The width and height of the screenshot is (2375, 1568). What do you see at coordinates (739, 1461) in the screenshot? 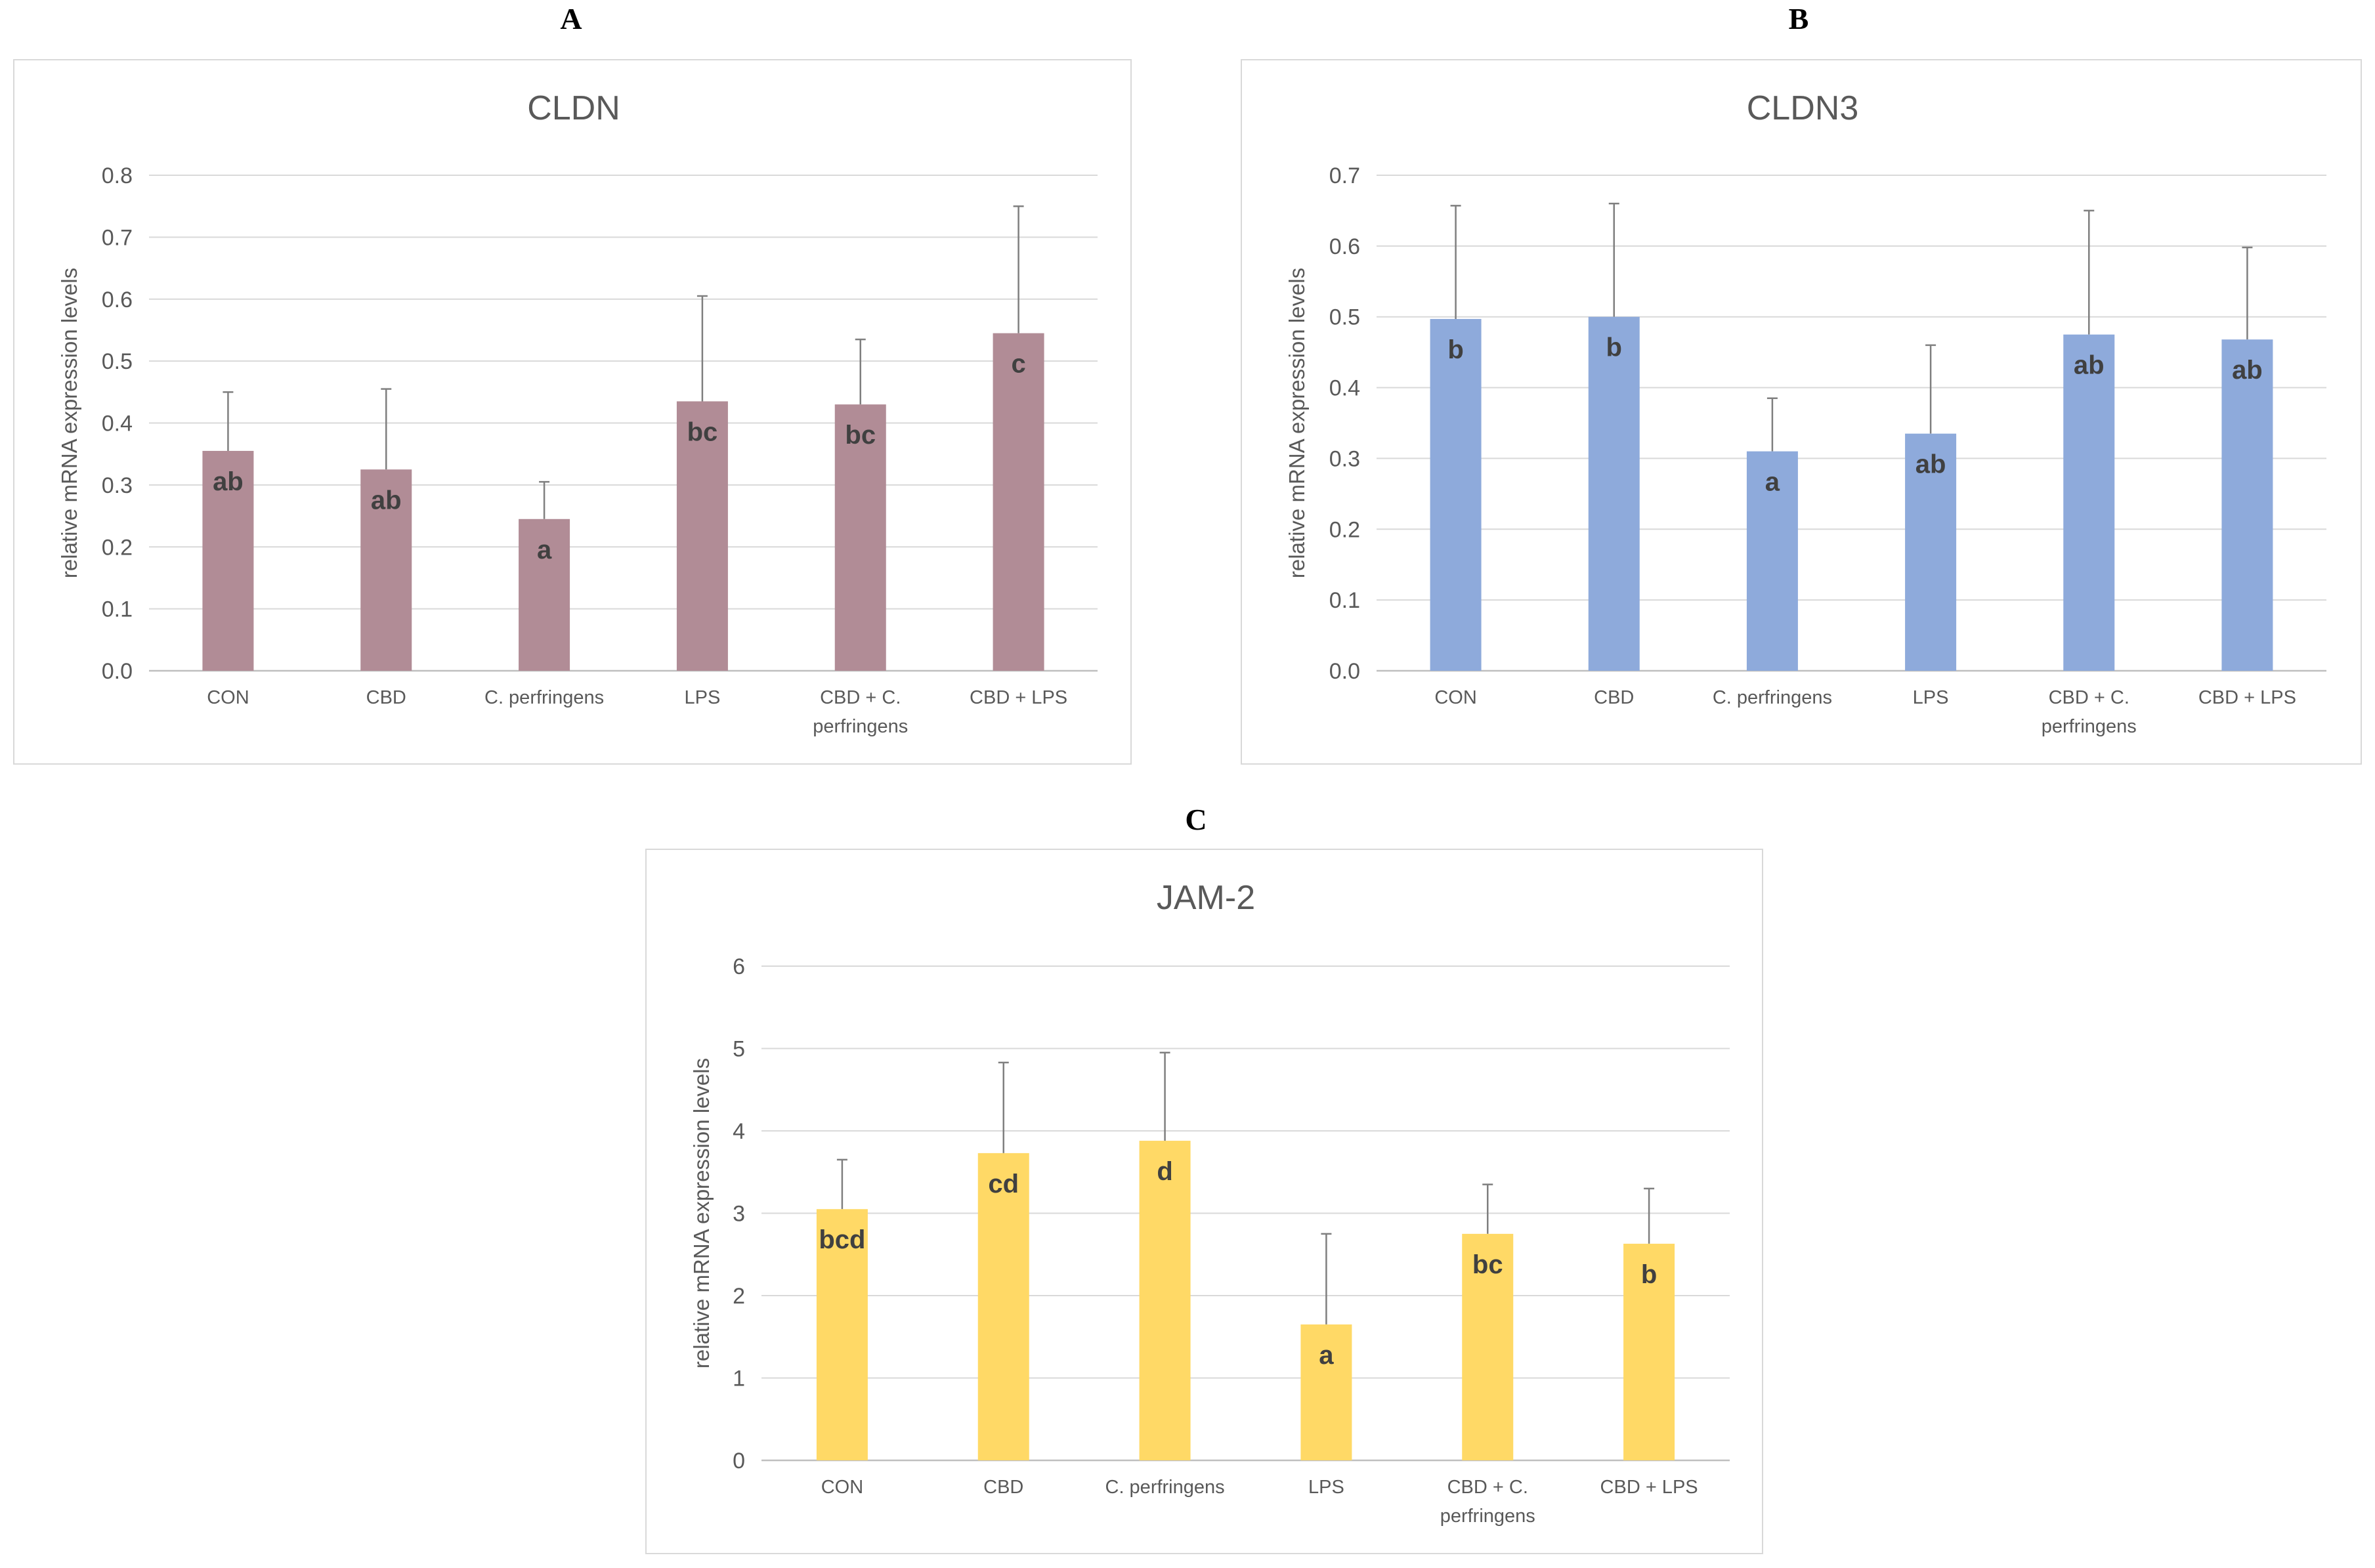
I see `y-tick-label: 0` at bounding box center [739, 1461].